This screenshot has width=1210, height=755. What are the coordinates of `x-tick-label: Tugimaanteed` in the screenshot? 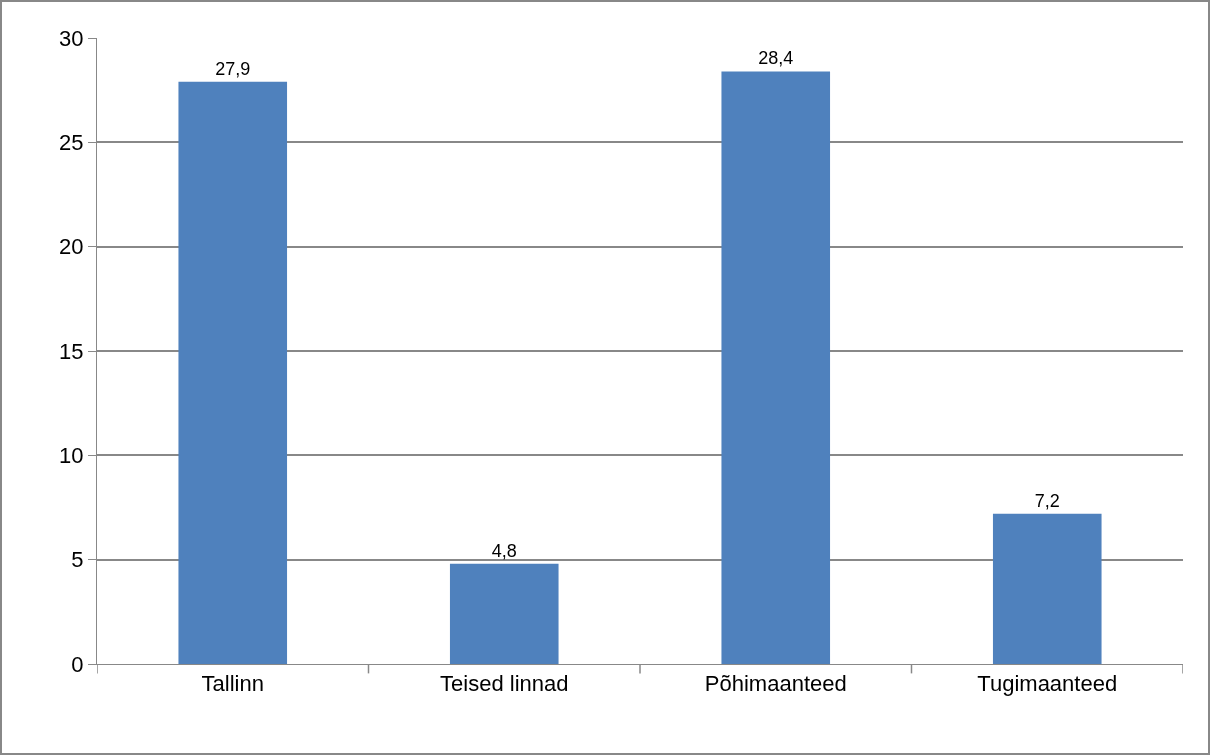 It's located at (1047, 684).